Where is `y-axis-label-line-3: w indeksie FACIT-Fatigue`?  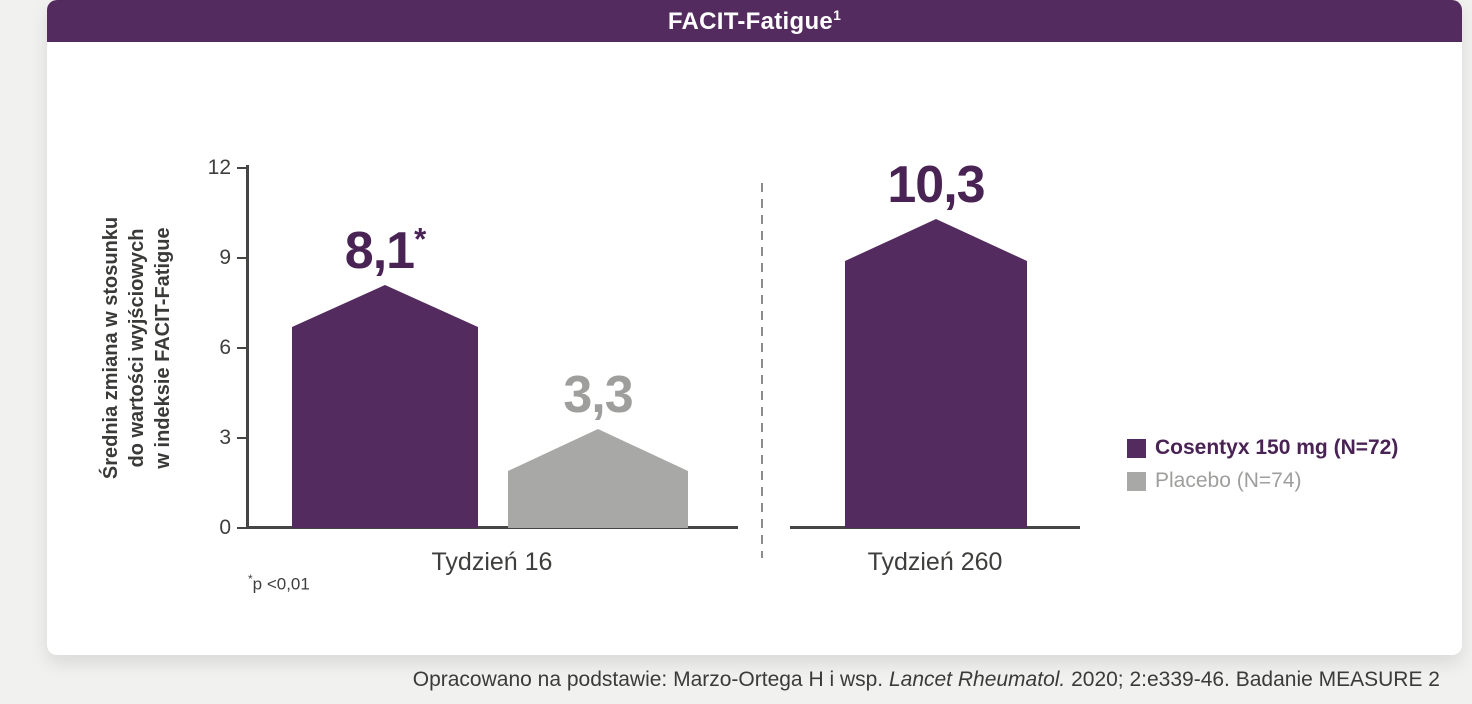 y-axis-label-line-3: w indeksie FACIT-Fatigue is located at coordinates (163, 348).